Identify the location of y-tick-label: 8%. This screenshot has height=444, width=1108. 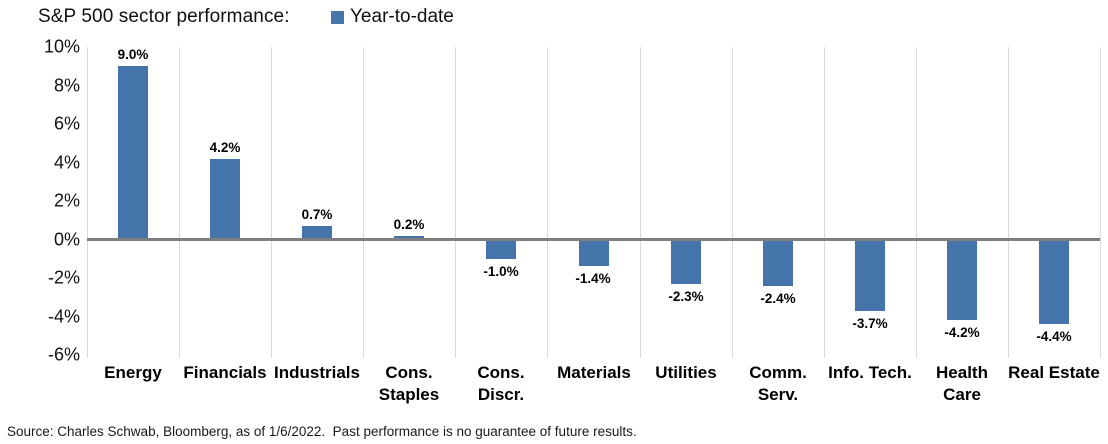
(66, 85).